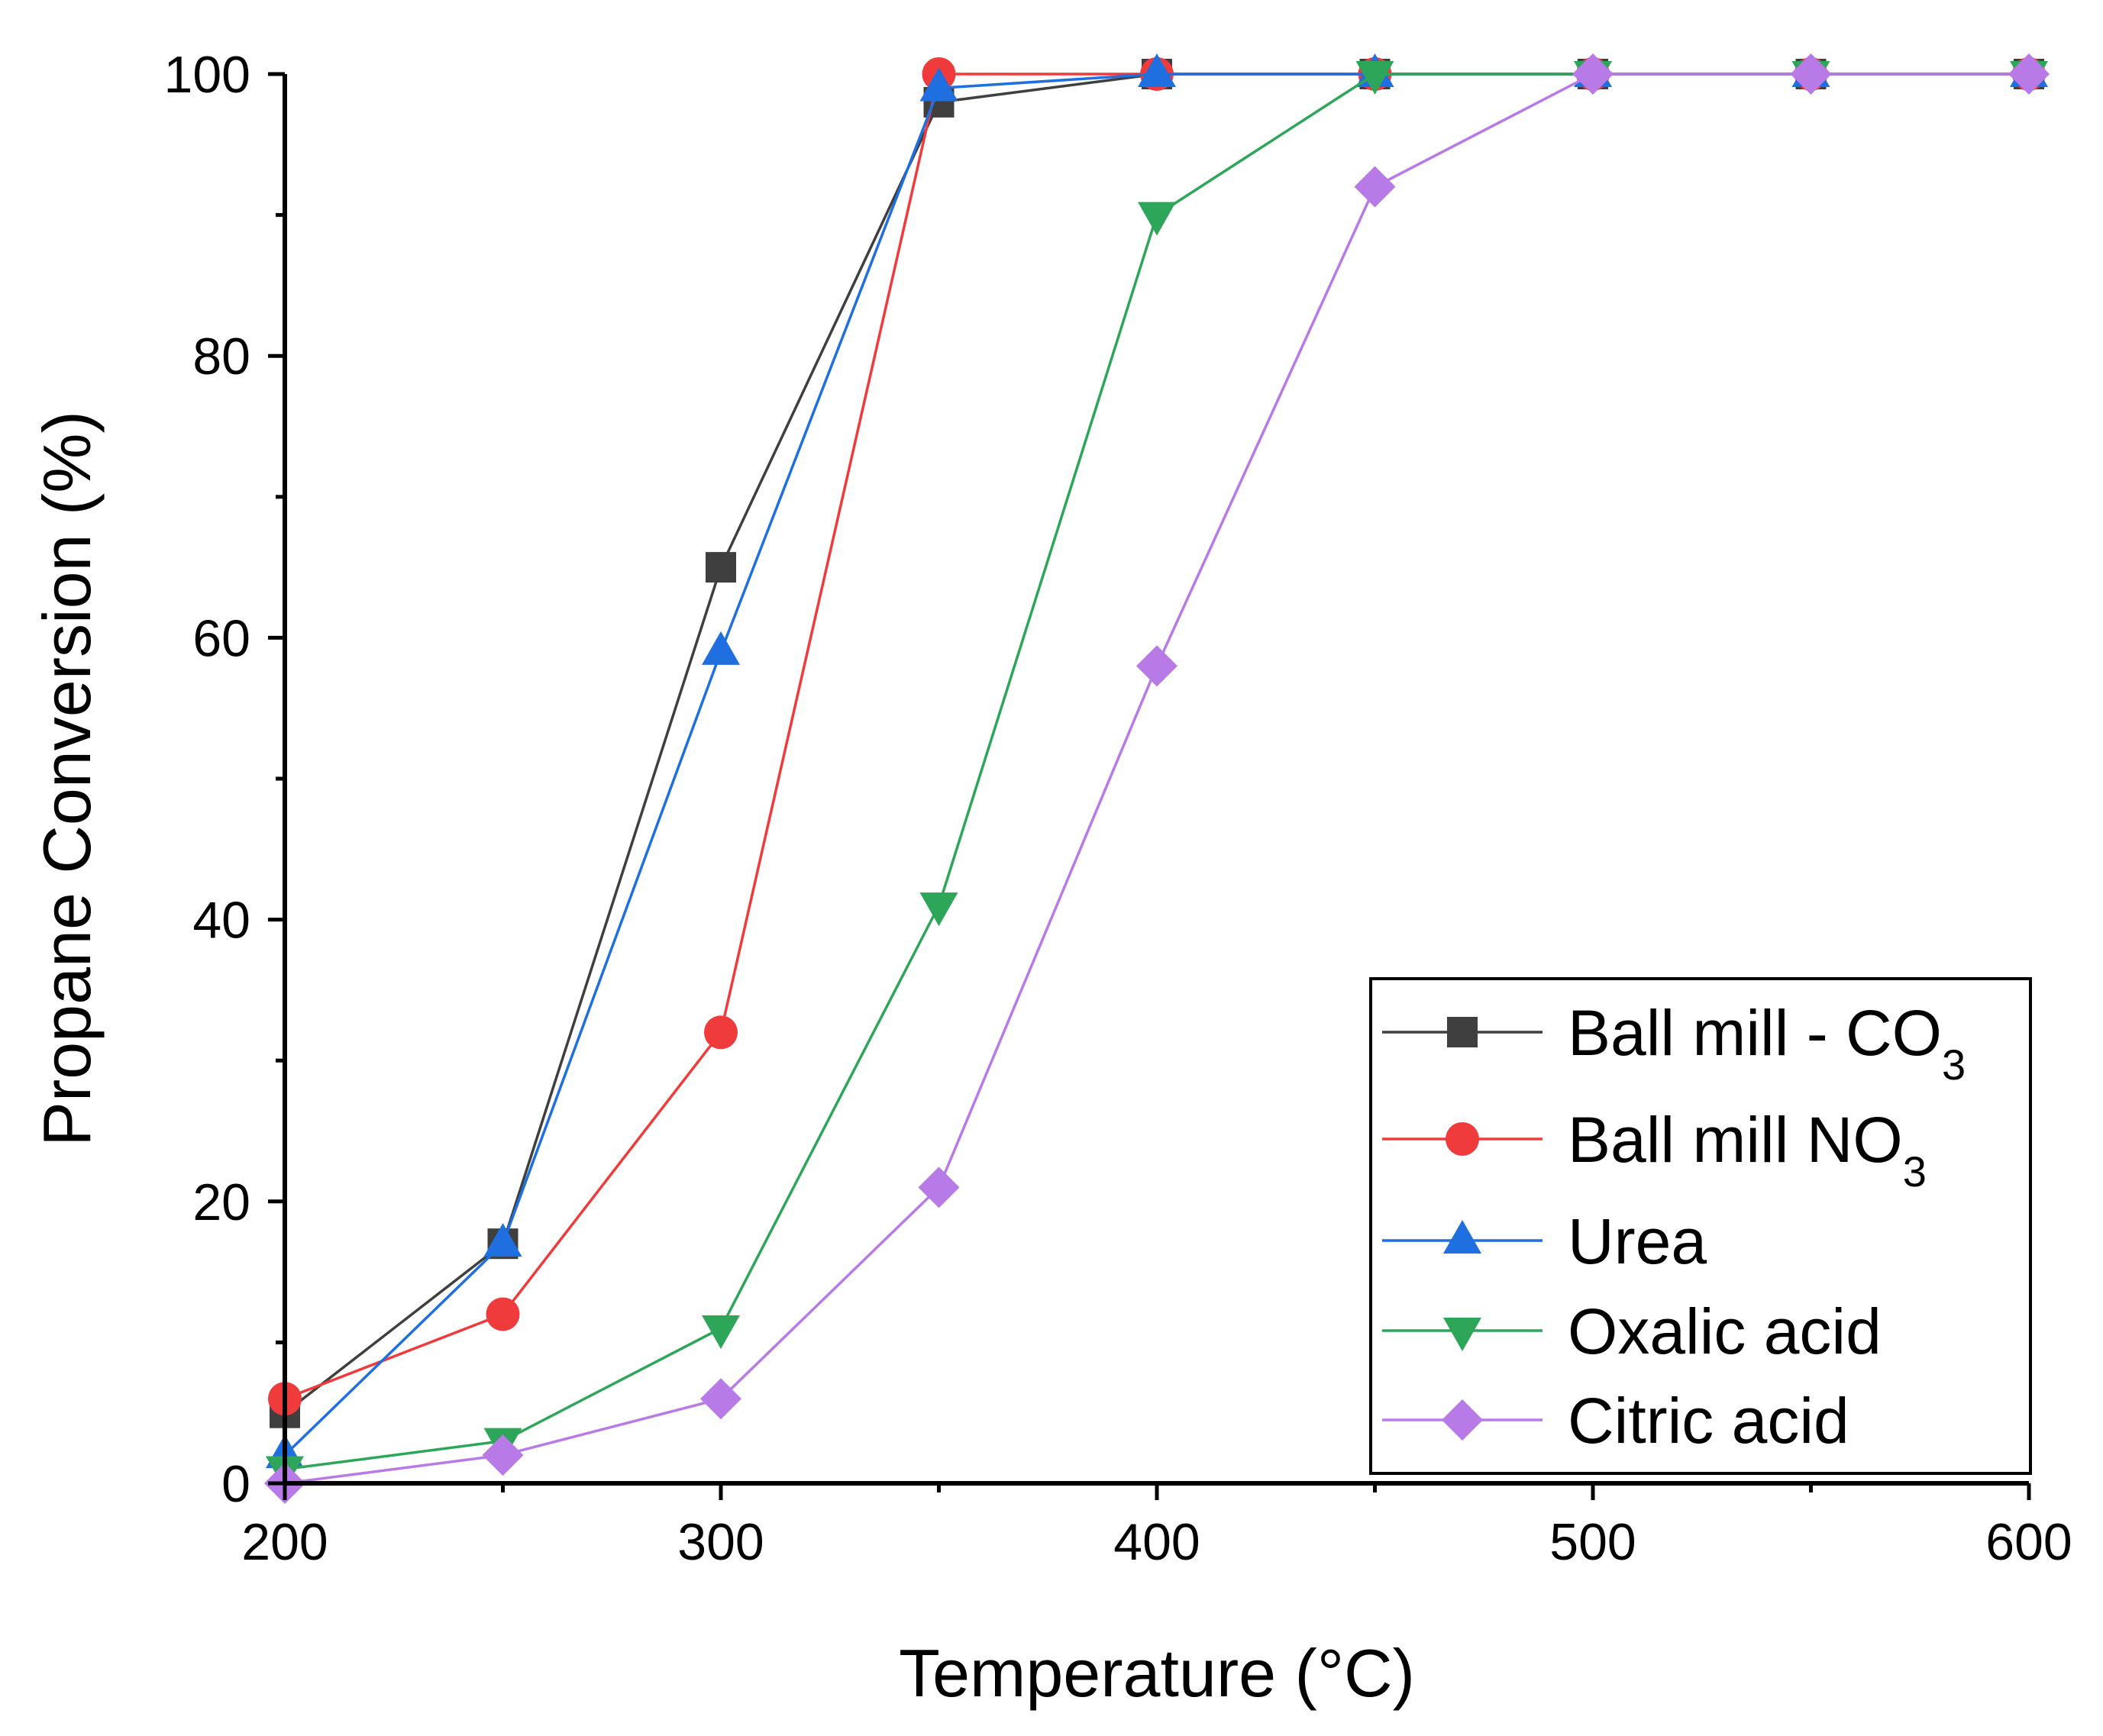 Image resolution: width=2103 pixels, height=1736 pixels. I want to click on y-tick-label: 40, so click(221, 921).